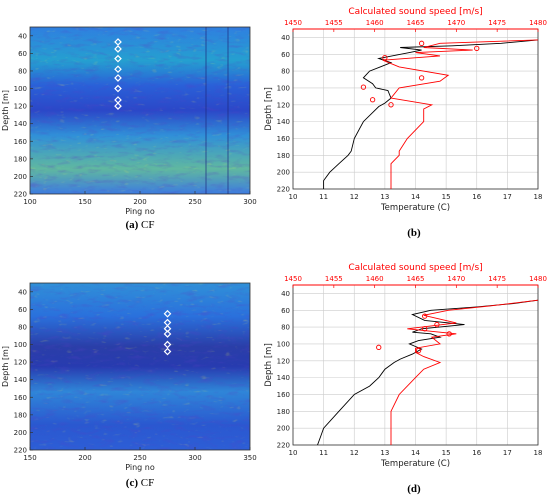 This screenshot has height=497, width=550. Describe the element at coordinates (139, 202) in the screenshot. I see `x-tick-label: 200` at that location.